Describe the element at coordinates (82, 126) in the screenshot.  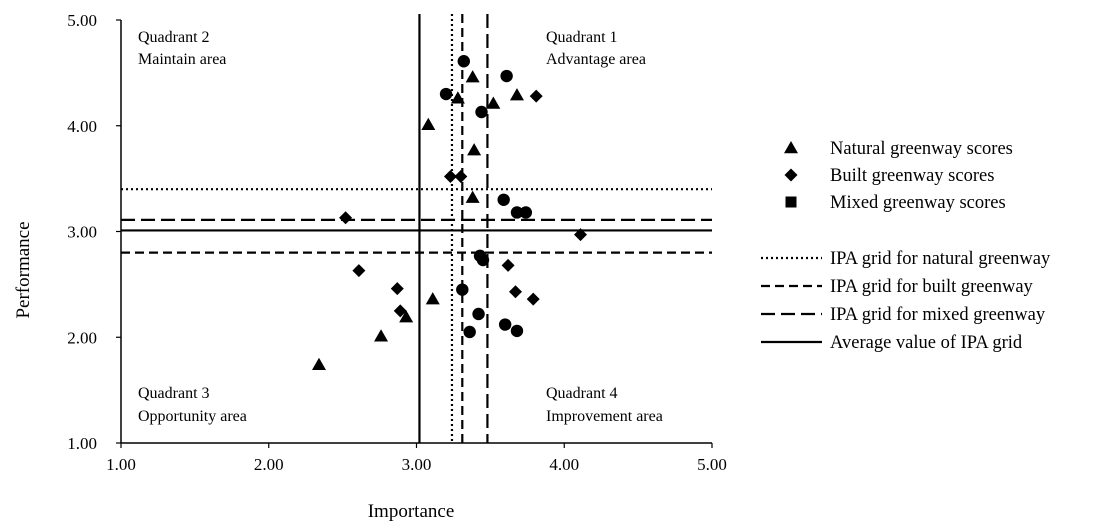
I see `y-tick-label: 4.00` at that location.